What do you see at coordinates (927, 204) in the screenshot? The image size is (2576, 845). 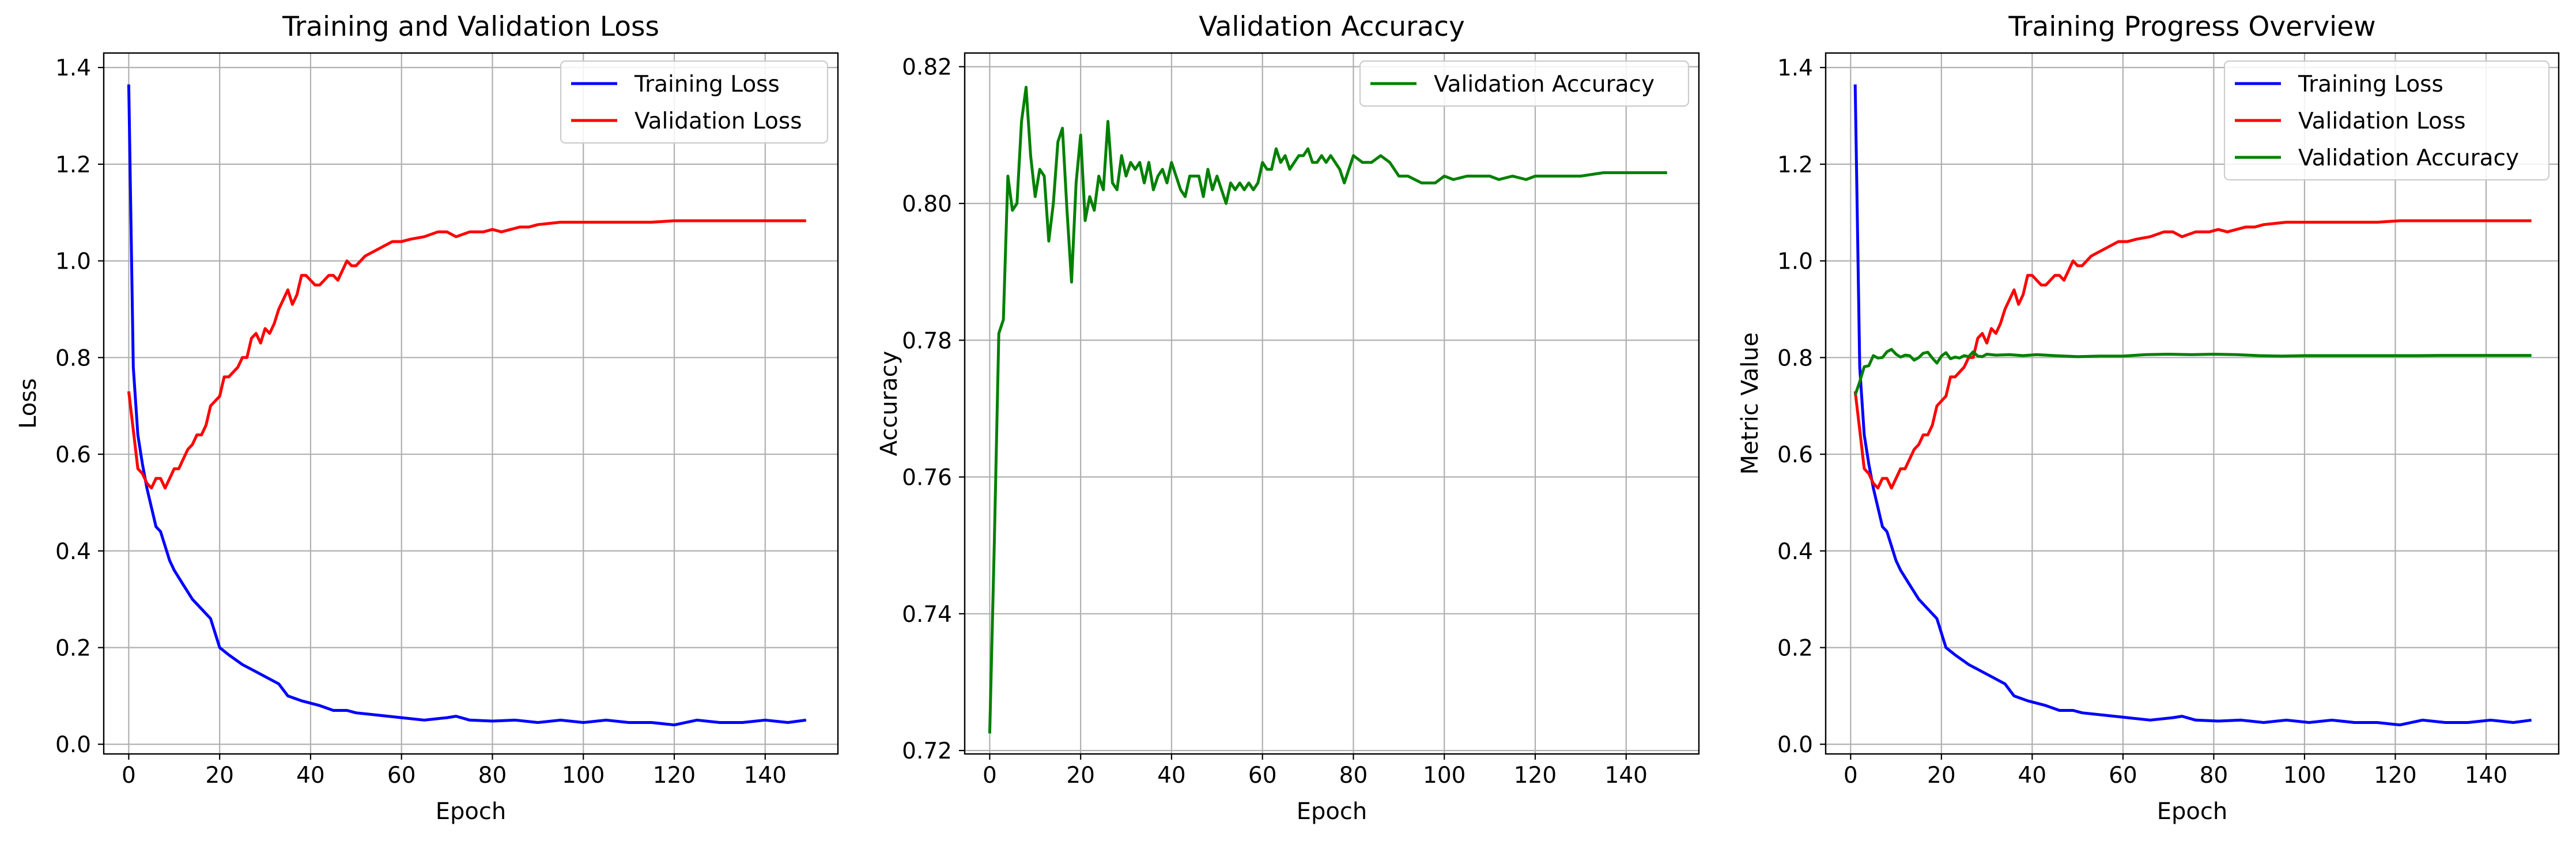 I see `y-tick-label: 0.80` at bounding box center [927, 204].